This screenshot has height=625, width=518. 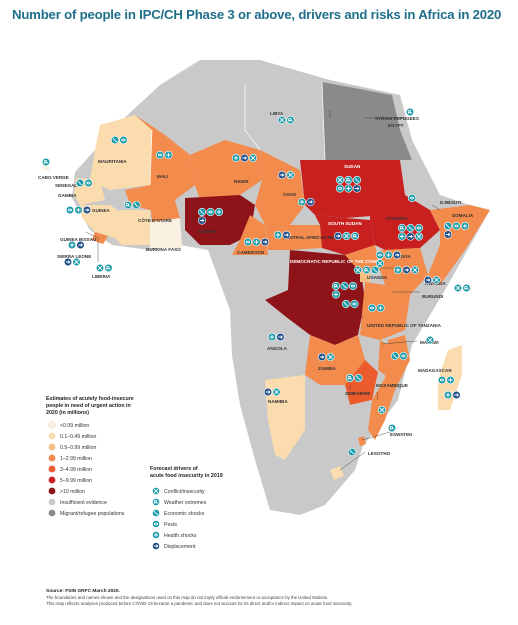 I want to click on legend-title-line-2: people in need of urgent action in, so click(x=88, y=406).